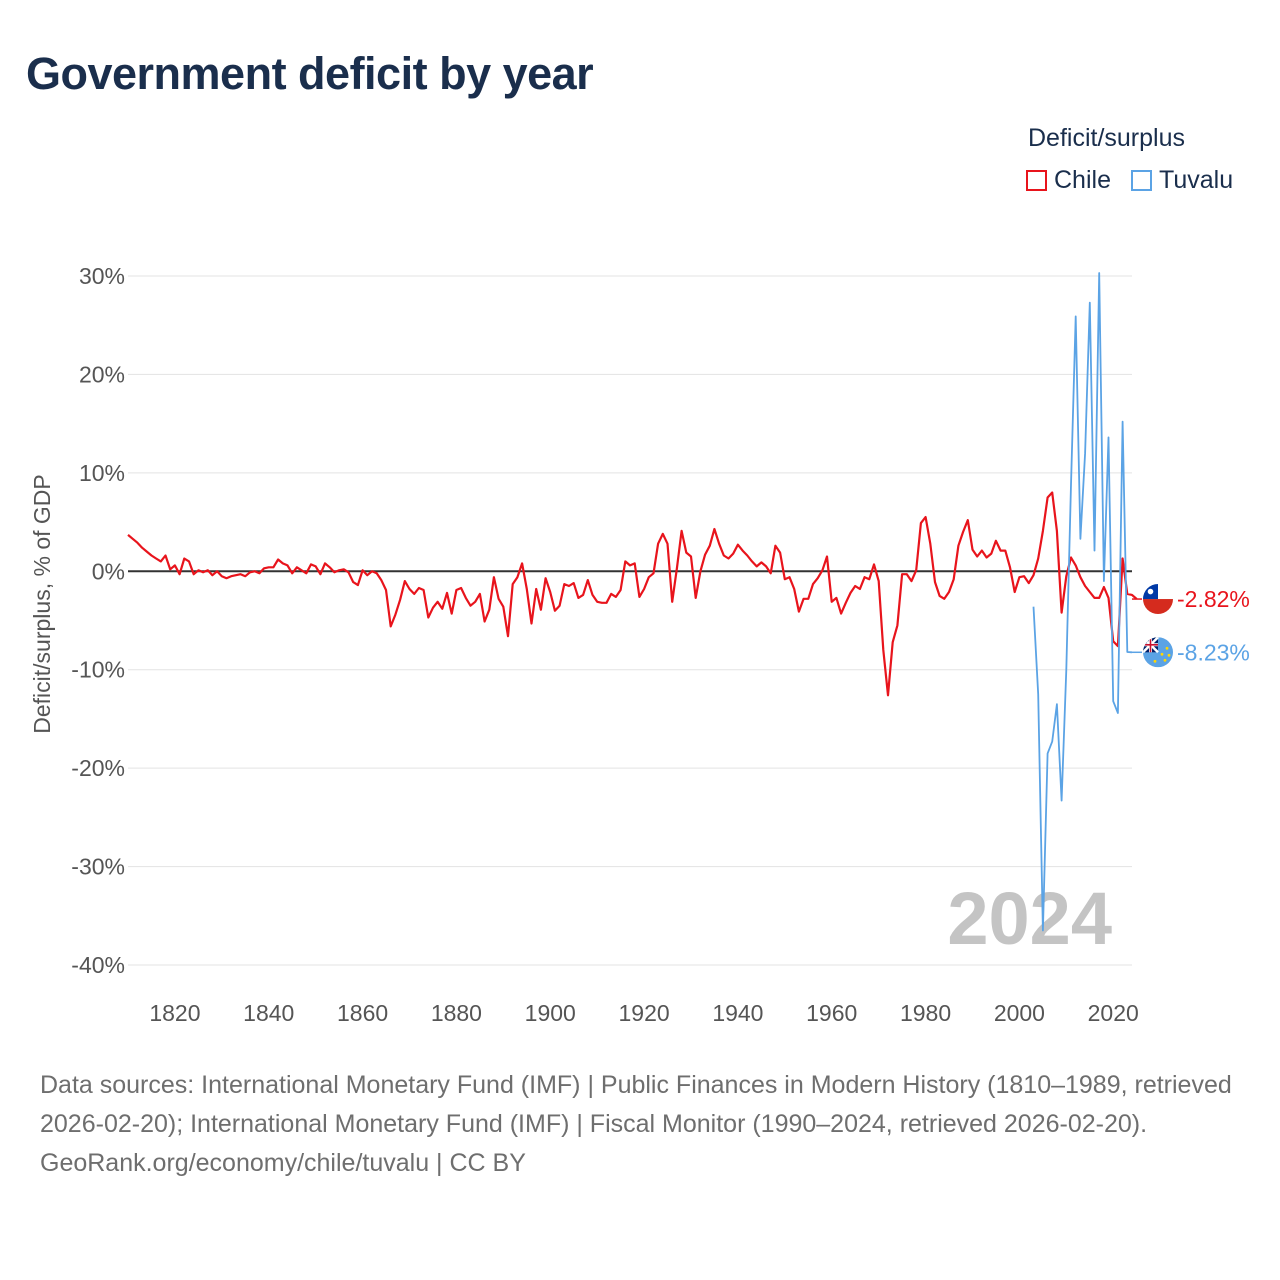 The height and width of the screenshot is (1280, 1280). I want to click on legend-item-tuvalu: Tuvalu, so click(1182, 180).